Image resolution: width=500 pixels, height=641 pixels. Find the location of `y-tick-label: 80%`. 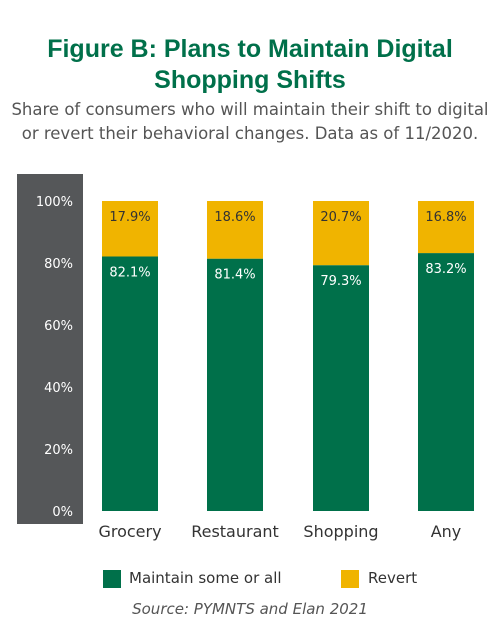

y-tick-label: 80% is located at coordinates (58, 264).